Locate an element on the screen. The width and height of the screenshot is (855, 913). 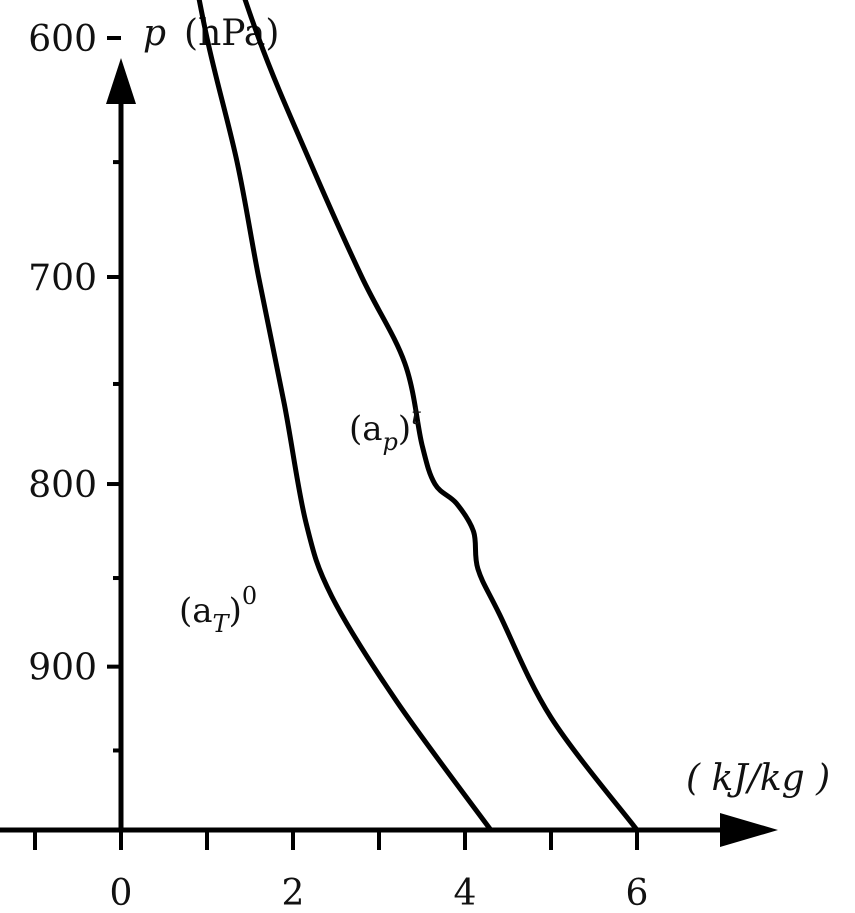
x-tick-label: 2 is located at coordinates (293, 893).